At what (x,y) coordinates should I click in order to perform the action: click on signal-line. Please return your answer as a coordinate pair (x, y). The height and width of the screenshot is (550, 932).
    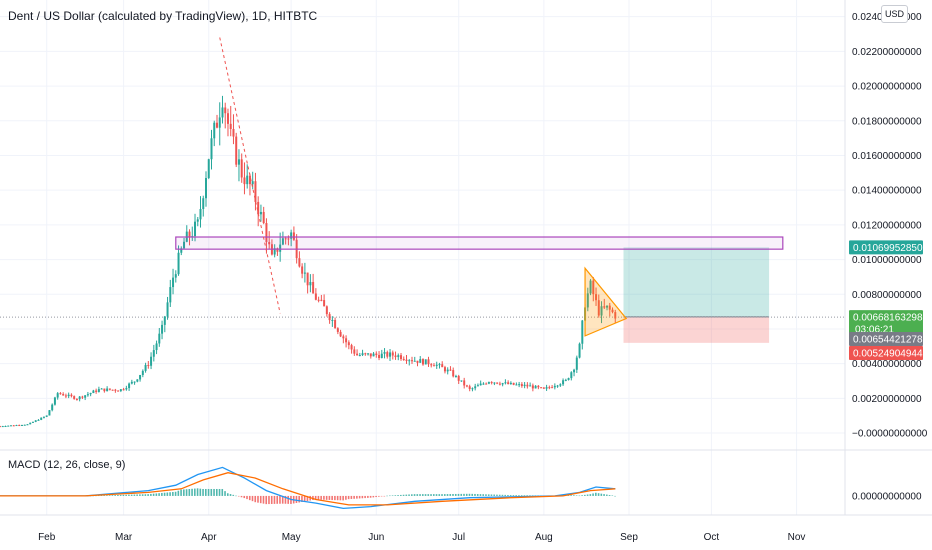
    Looking at the image, I should click on (308, 489).